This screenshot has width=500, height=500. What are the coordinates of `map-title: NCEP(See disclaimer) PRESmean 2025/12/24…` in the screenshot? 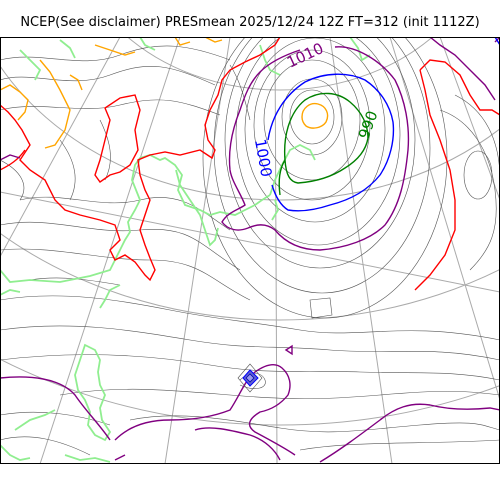 It's located at (250, 22).